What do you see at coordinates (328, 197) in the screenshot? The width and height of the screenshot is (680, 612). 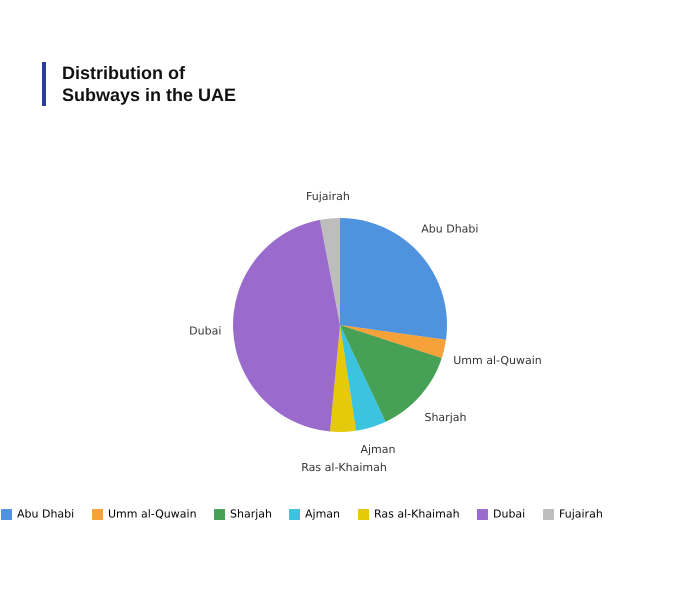 I see `slice-label: Fujairah` at bounding box center [328, 197].